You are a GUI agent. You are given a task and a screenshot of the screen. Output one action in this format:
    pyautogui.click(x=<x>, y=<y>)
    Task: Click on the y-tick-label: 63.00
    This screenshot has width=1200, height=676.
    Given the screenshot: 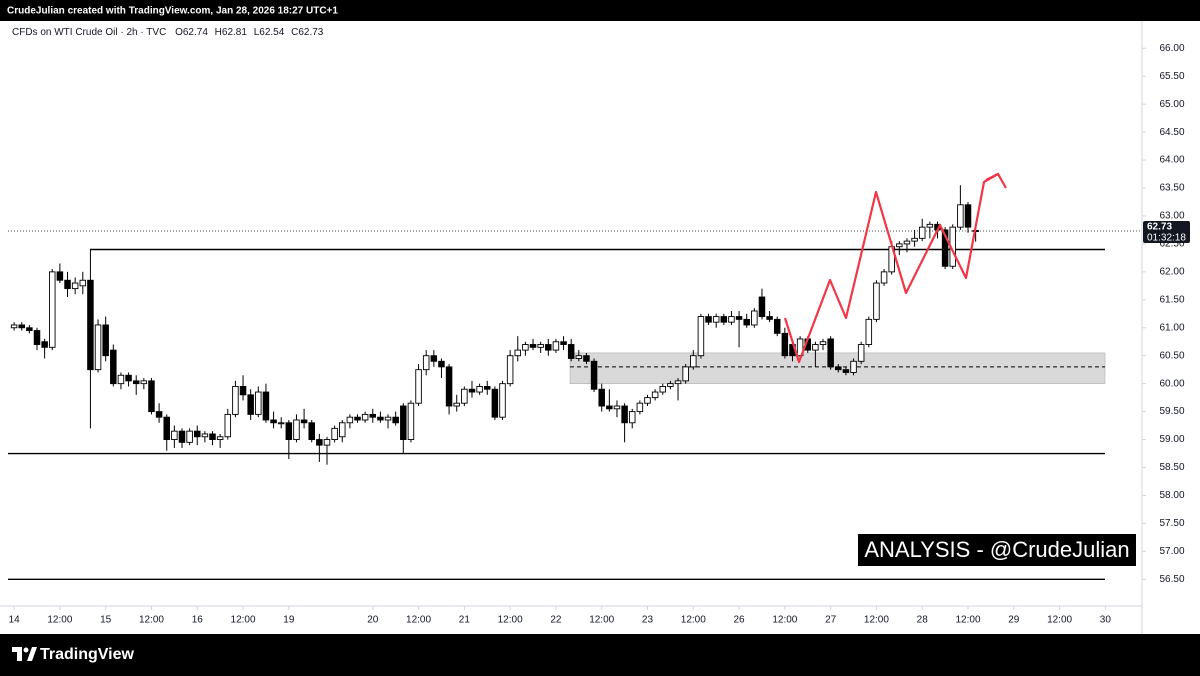 What is the action you would take?
    pyautogui.click(x=1171, y=216)
    